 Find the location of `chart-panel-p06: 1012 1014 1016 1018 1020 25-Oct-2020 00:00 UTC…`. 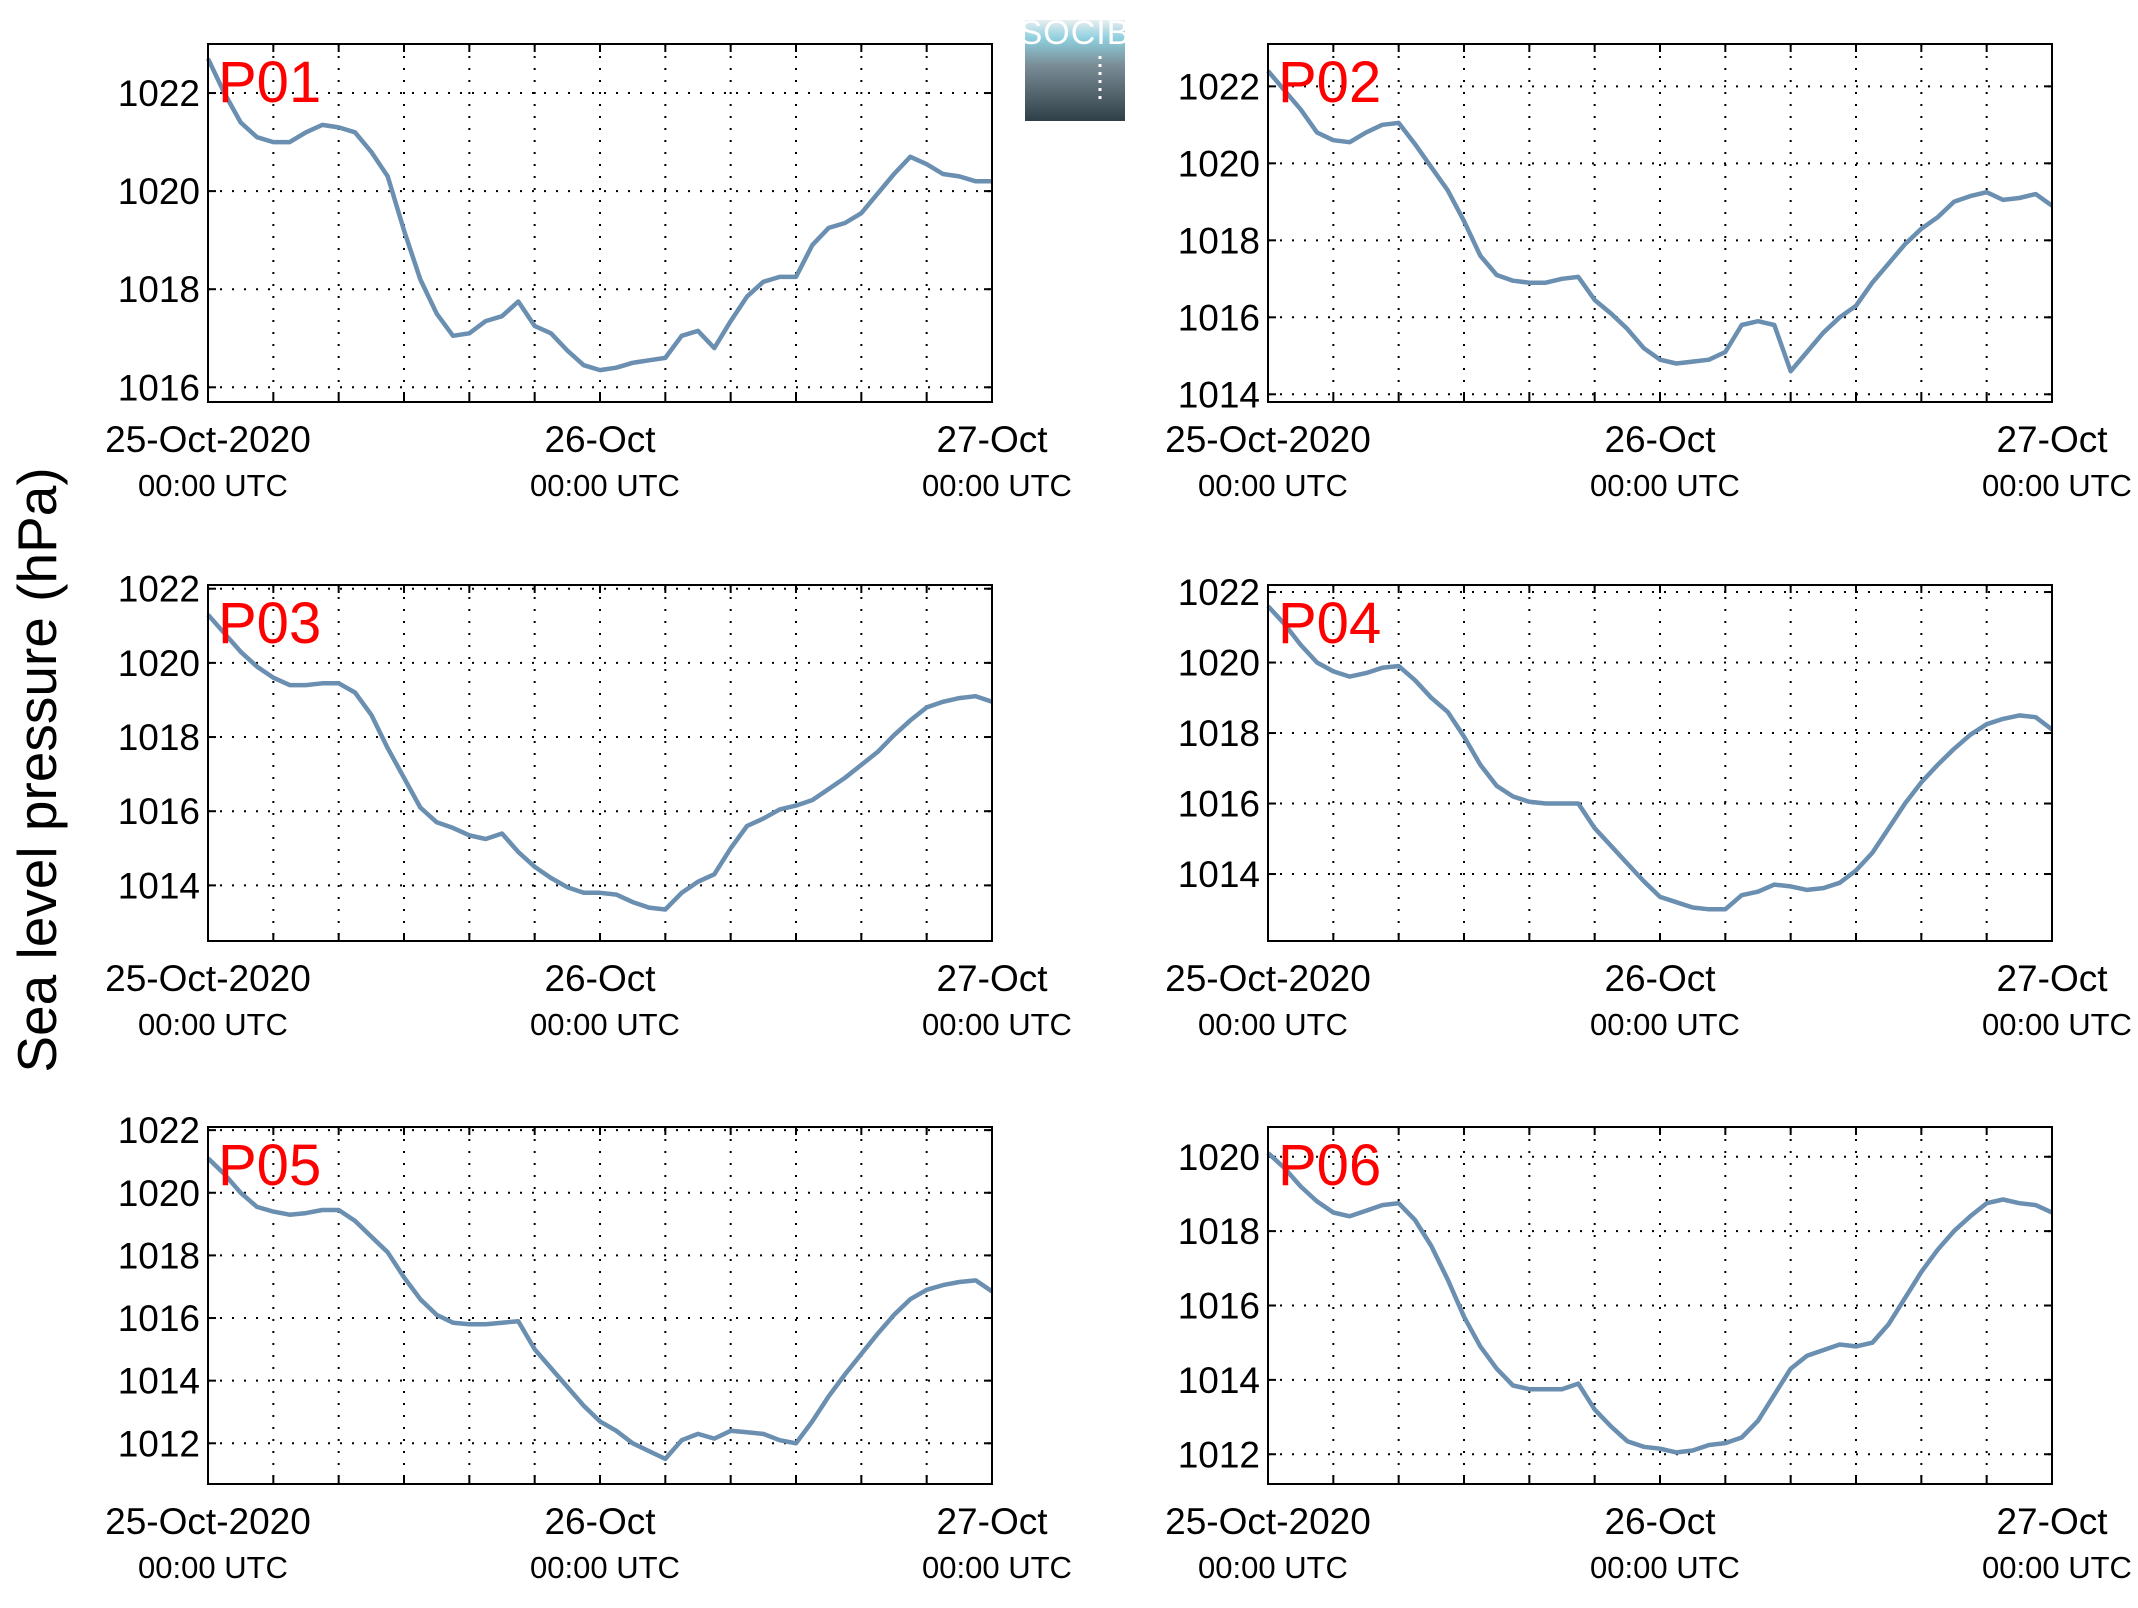

chart-panel-p06: 1012 1014 1016 1018 1020 25-Oct-2020 00:00 UTC… is located at coordinates (1648, 1355).